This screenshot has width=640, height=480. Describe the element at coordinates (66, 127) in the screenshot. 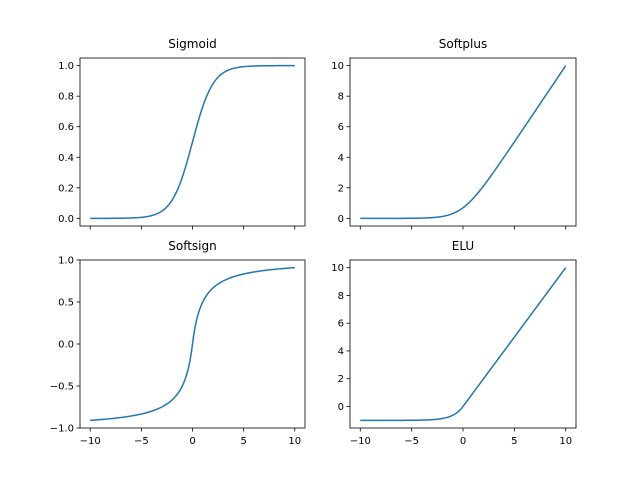

I see `y-tick-label: 0.6` at that location.